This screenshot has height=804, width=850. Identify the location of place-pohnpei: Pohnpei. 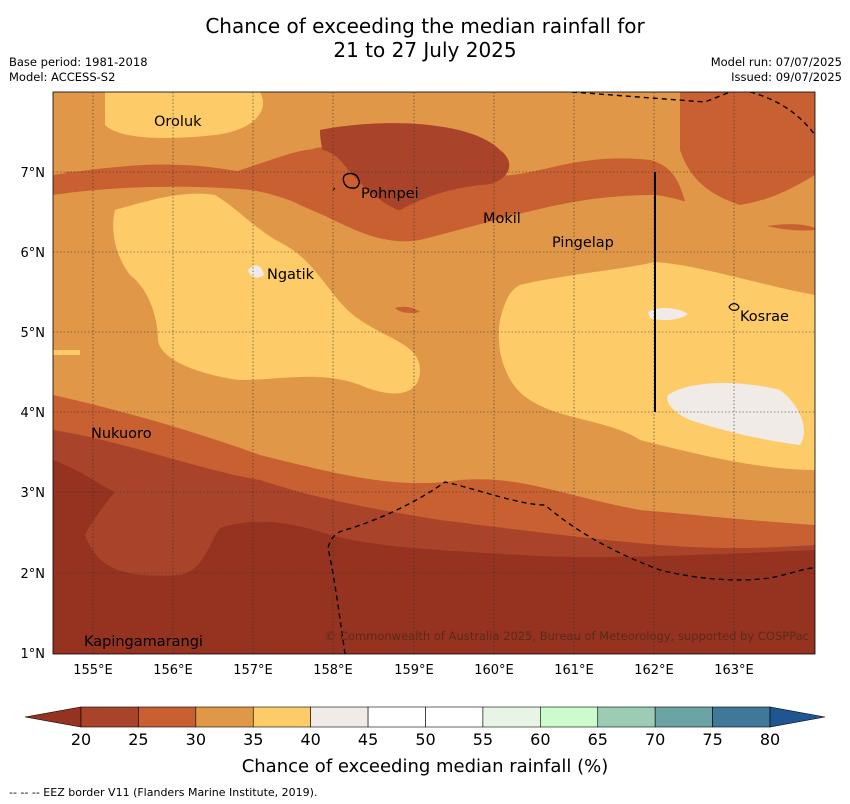
(390, 194).